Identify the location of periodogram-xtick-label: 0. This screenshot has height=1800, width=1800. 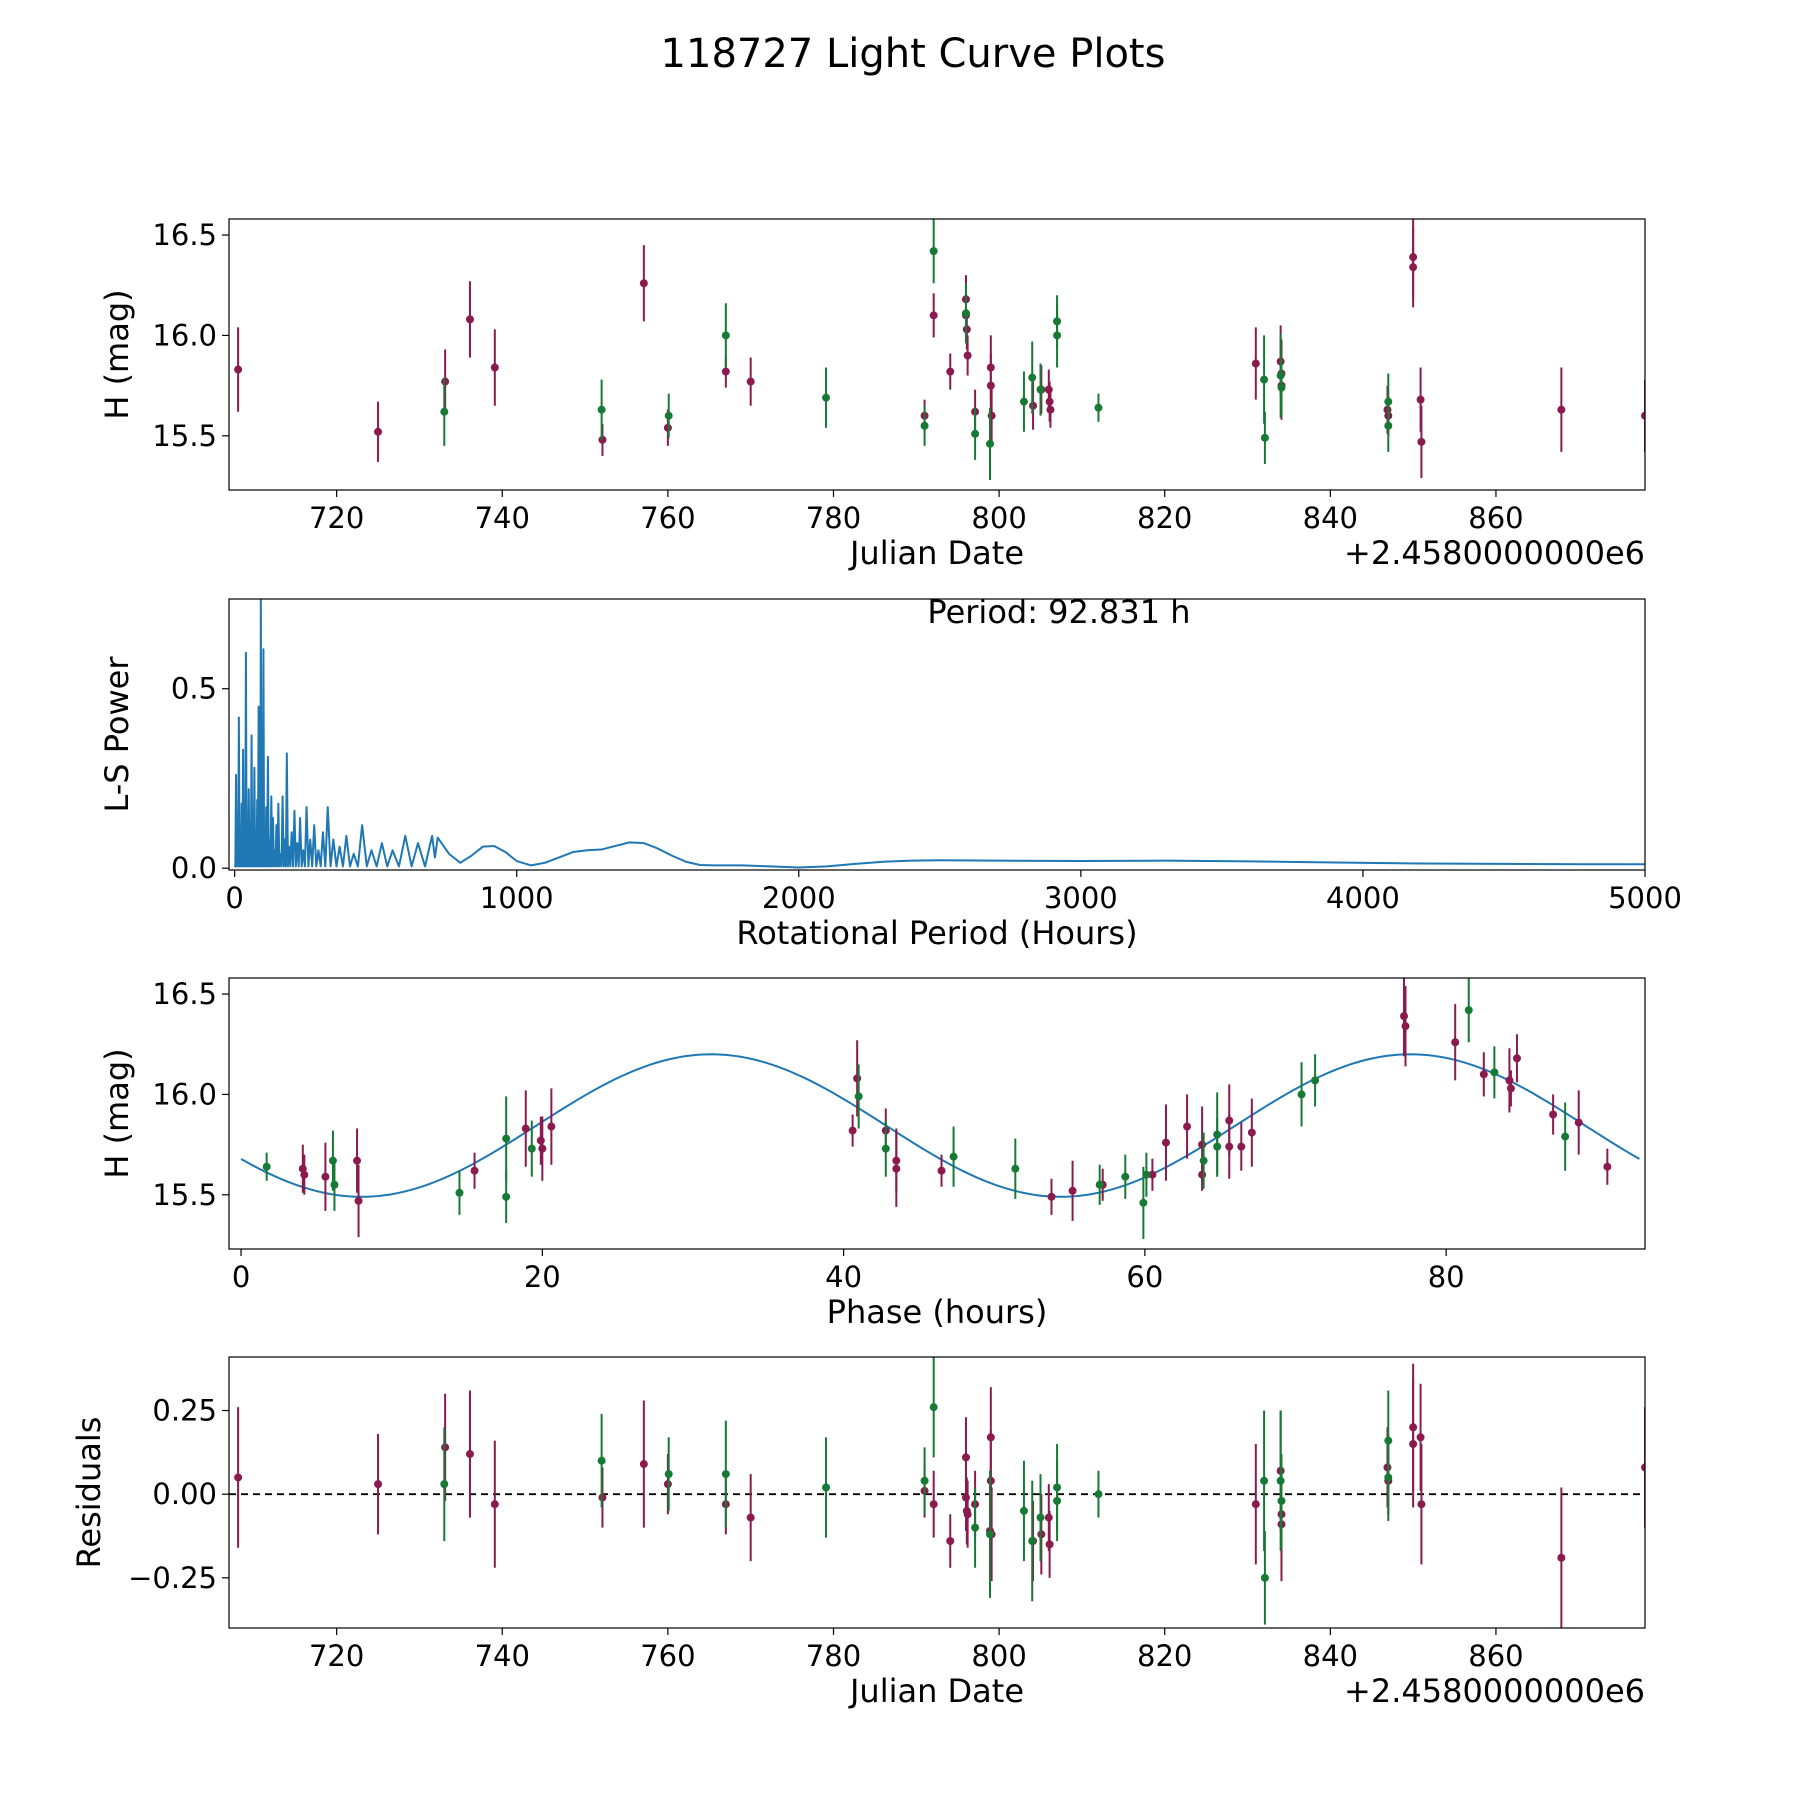
(234, 898).